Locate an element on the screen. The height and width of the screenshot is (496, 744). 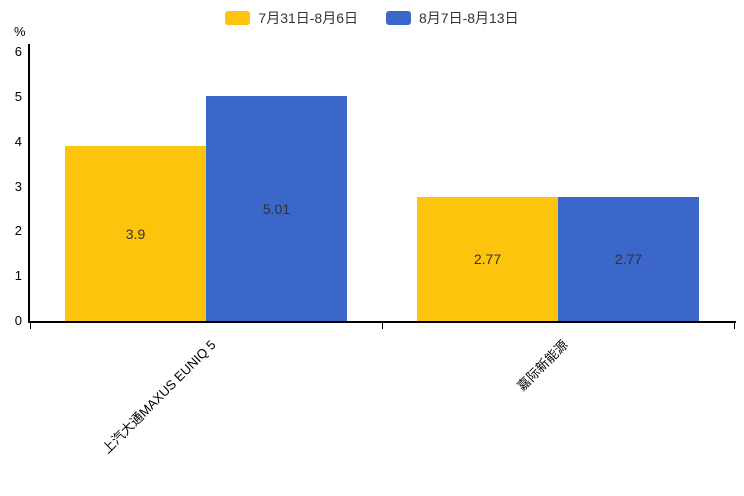
y-axis-tick-label: 0 is located at coordinates (18, 320).